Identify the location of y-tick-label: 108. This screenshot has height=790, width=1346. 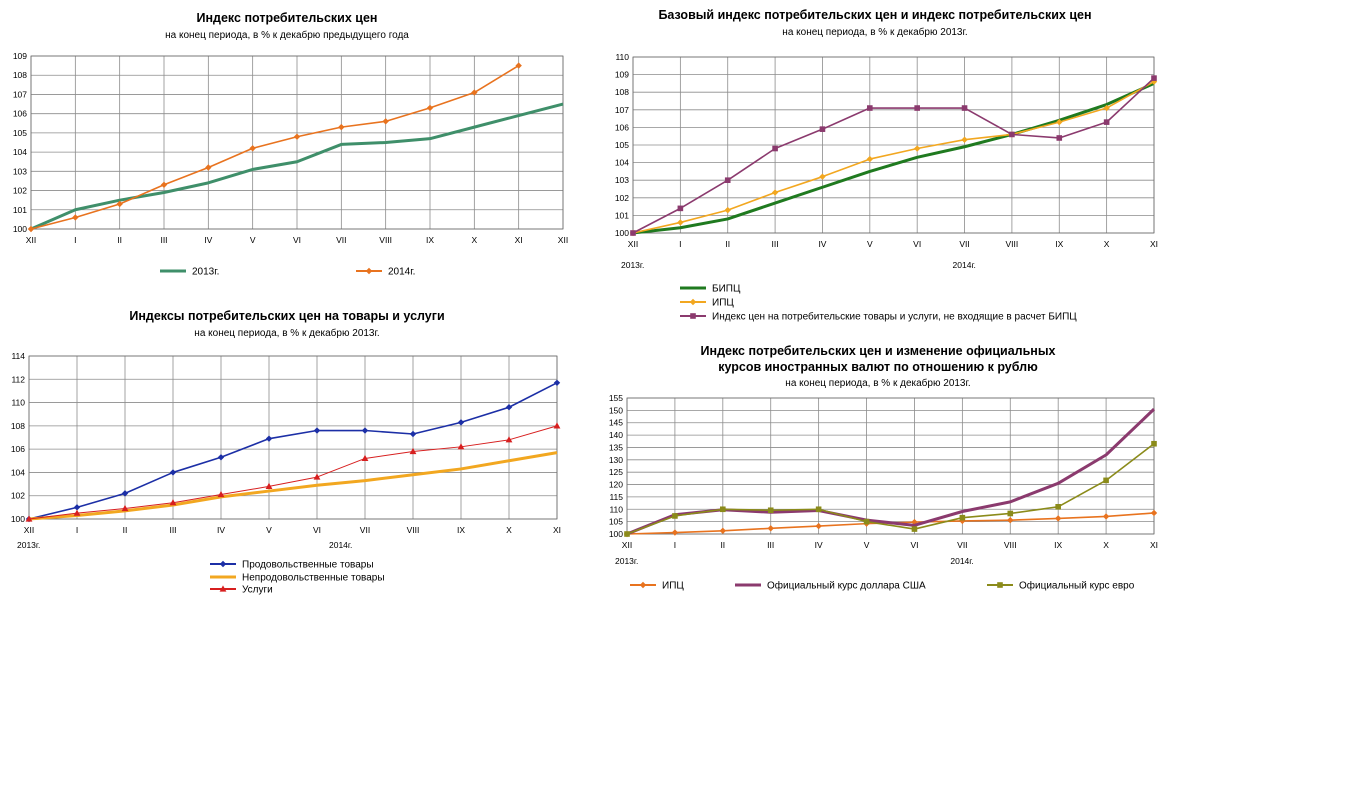
(18, 426).